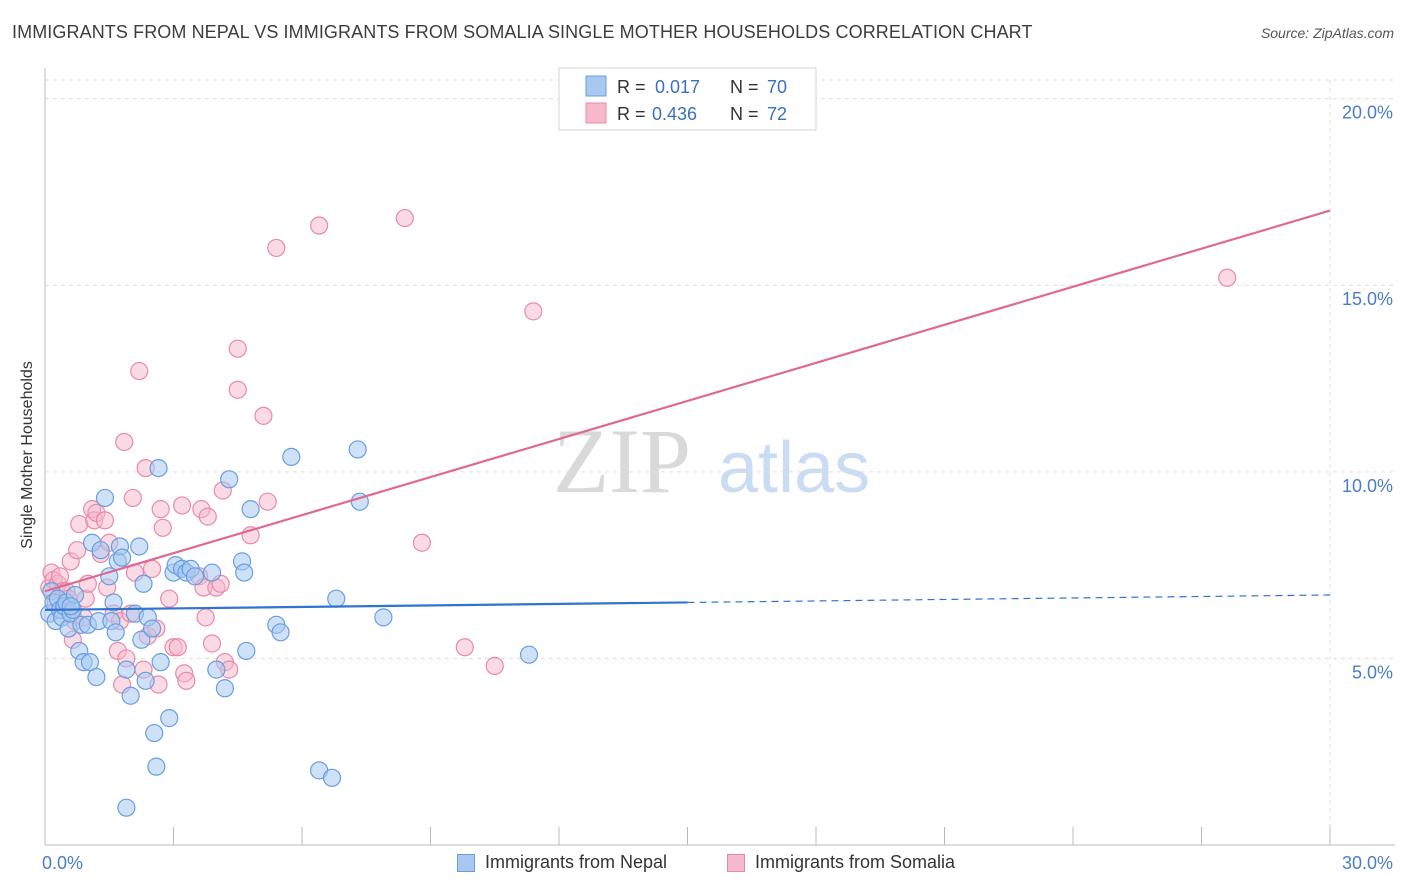  Describe the element at coordinates (631, 87) in the screenshot. I see `legend-r-label-nepal: R =` at that location.